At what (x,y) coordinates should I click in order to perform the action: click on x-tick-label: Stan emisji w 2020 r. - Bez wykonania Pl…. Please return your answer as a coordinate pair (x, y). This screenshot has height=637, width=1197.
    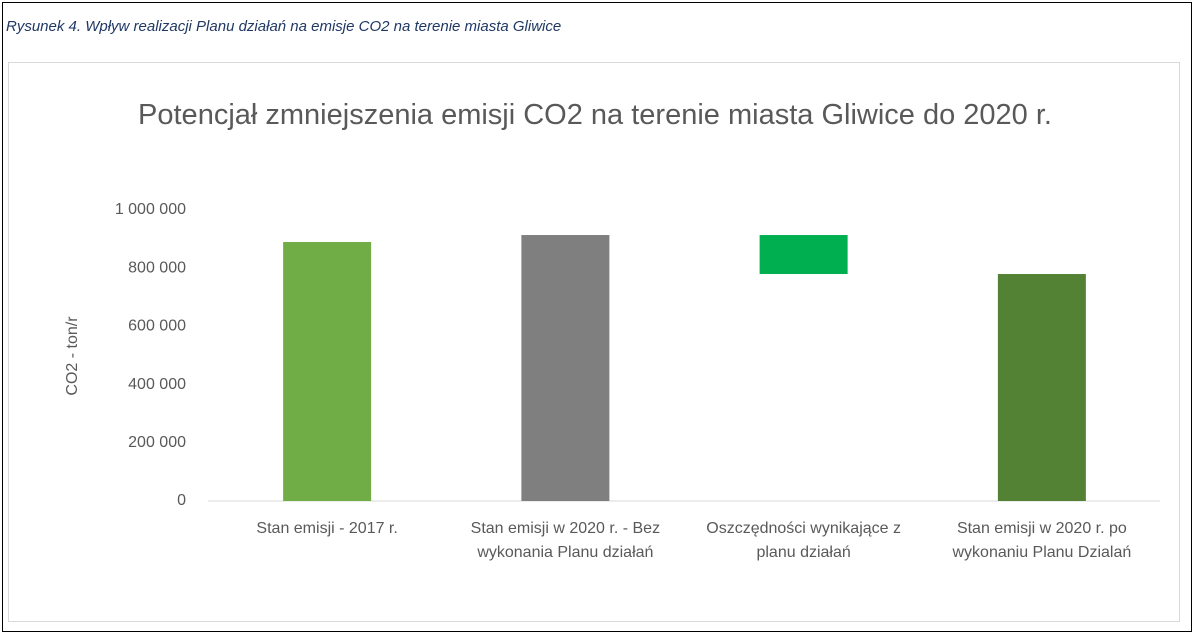
    Looking at the image, I should click on (565, 540).